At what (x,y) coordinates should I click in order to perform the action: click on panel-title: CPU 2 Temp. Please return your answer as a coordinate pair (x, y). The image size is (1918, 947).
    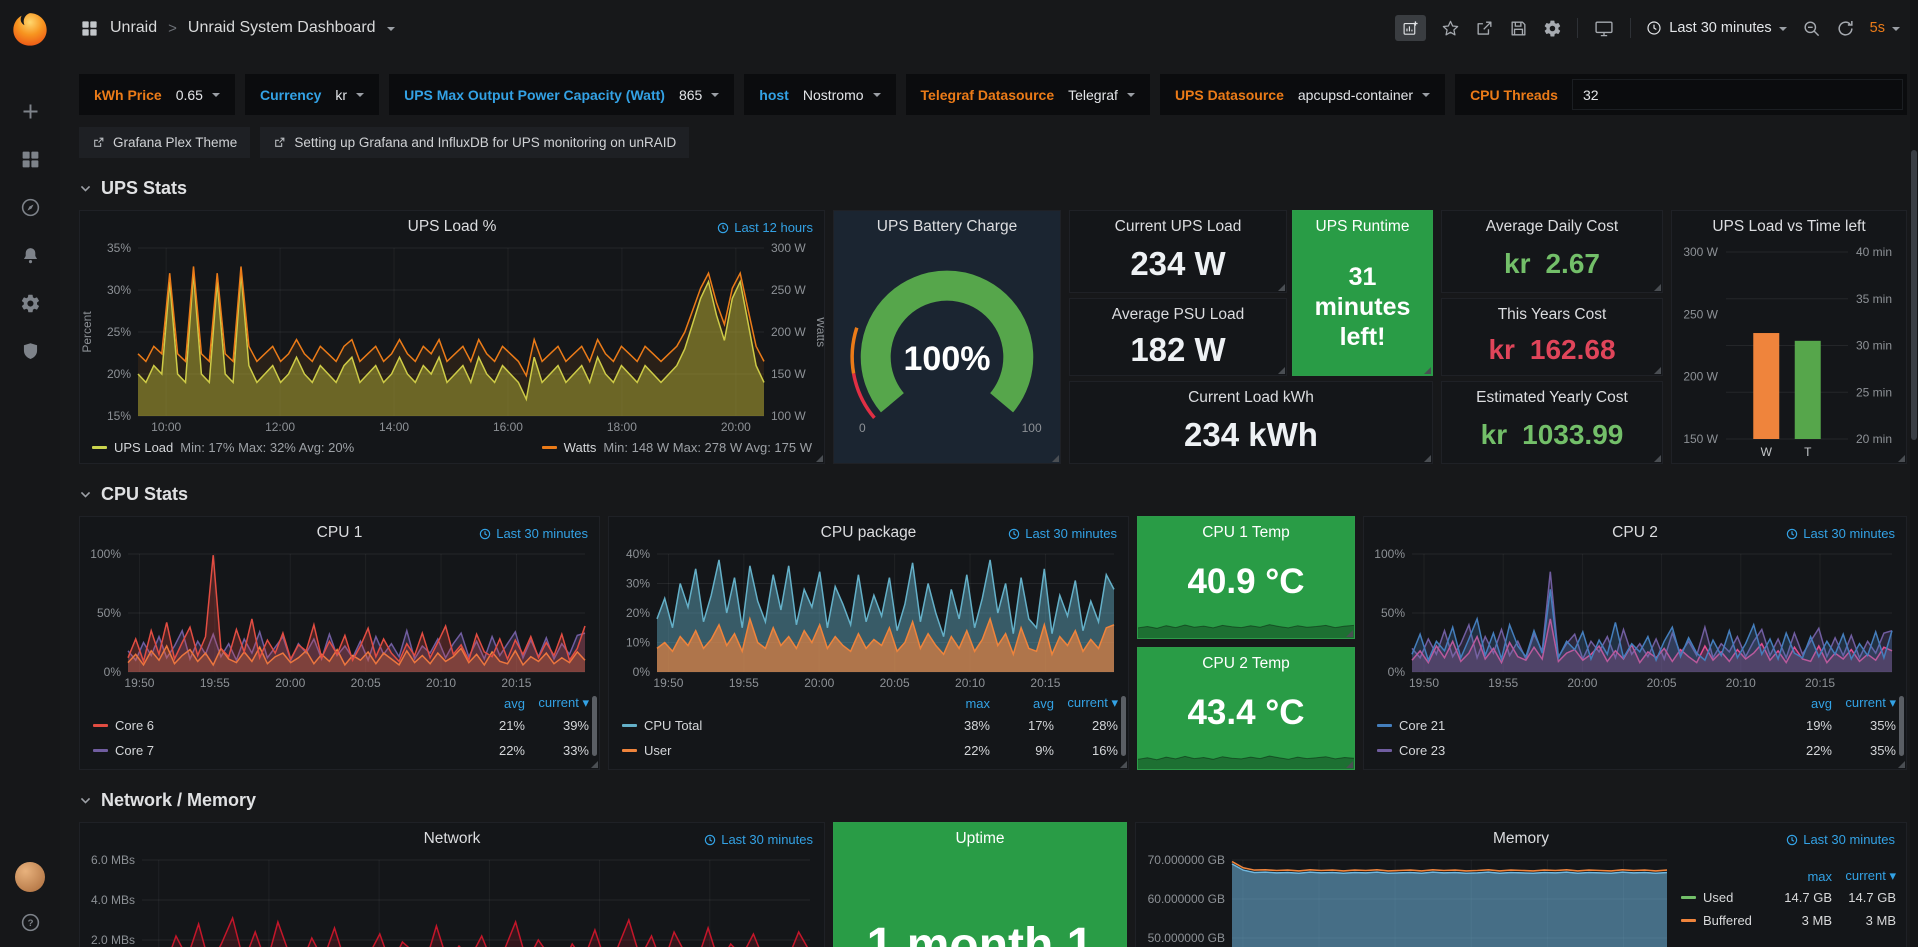
    Looking at the image, I should click on (1246, 663).